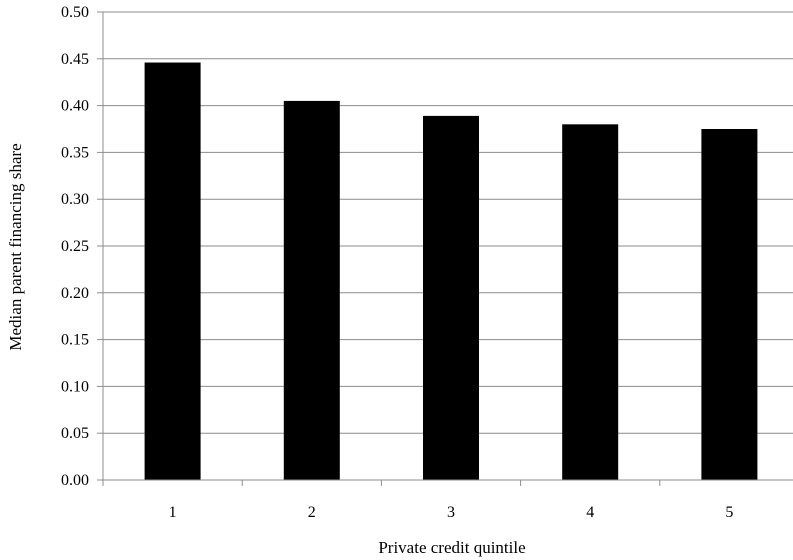 The height and width of the screenshot is (560, 793). Describe the element at coordinates (75, 433) in the screenshot. I see `y-tick-label: 0.05` at that location.